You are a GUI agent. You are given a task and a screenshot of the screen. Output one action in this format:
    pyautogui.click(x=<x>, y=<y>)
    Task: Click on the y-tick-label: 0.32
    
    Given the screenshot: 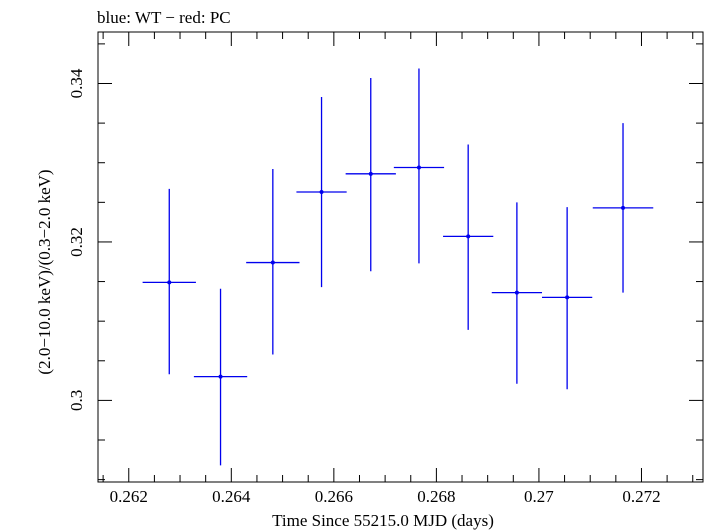 What is the action you would take?
    pyautogui.click(x=76, y=242)
    